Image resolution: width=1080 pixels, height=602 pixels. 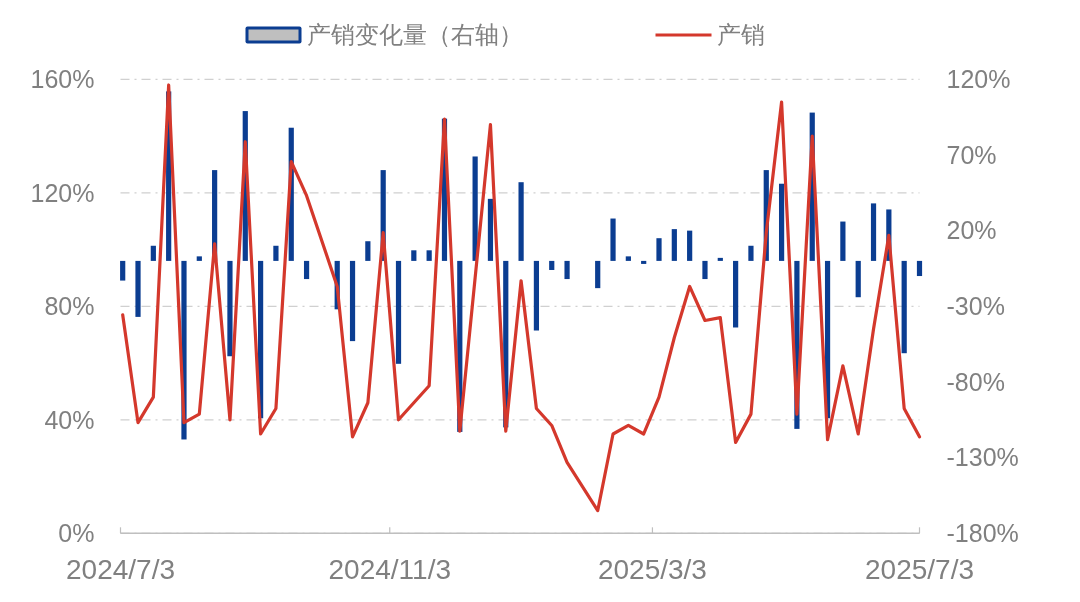 What do you see at coordinates (120, 569) in the screenshot?
I see `x-tick-label: 2024/7/3` at bounding box center [120, 569].